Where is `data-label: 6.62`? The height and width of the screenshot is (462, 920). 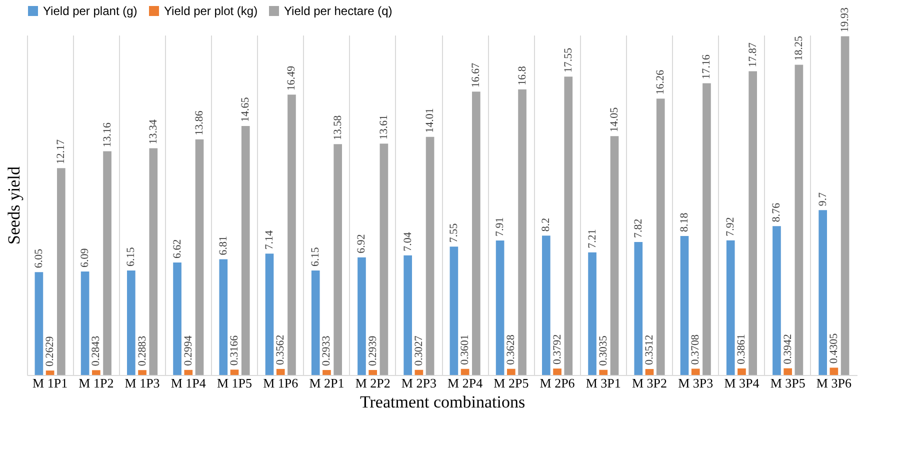 data-label: 6.62 is located at coordinates (177, 248).